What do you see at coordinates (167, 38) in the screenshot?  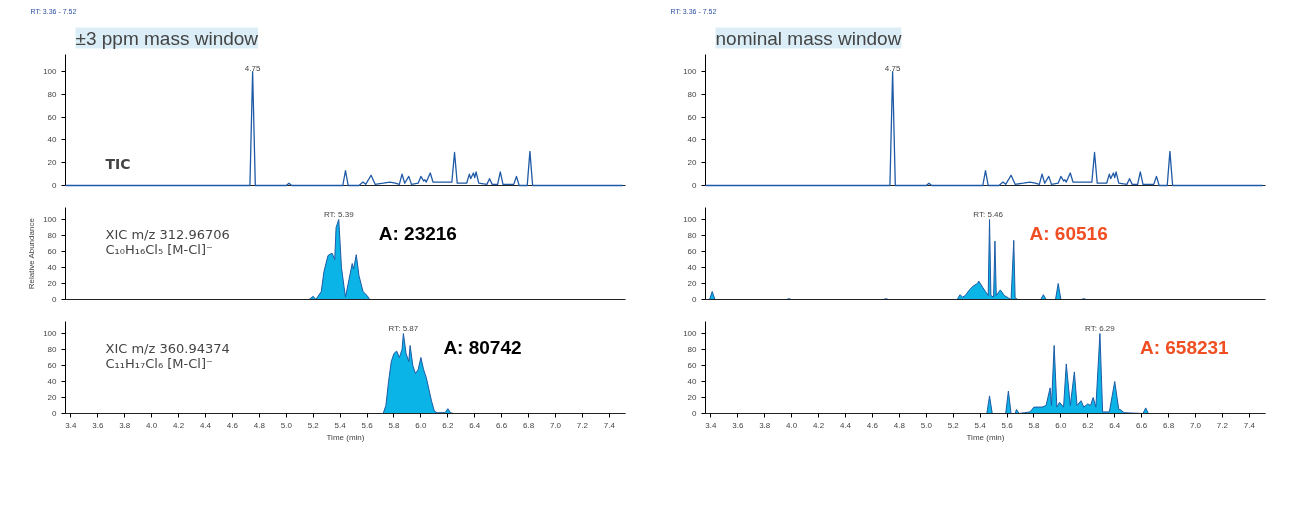 I see `chart-title: ±3 ppm mass window` at bounding box center [167, 38].